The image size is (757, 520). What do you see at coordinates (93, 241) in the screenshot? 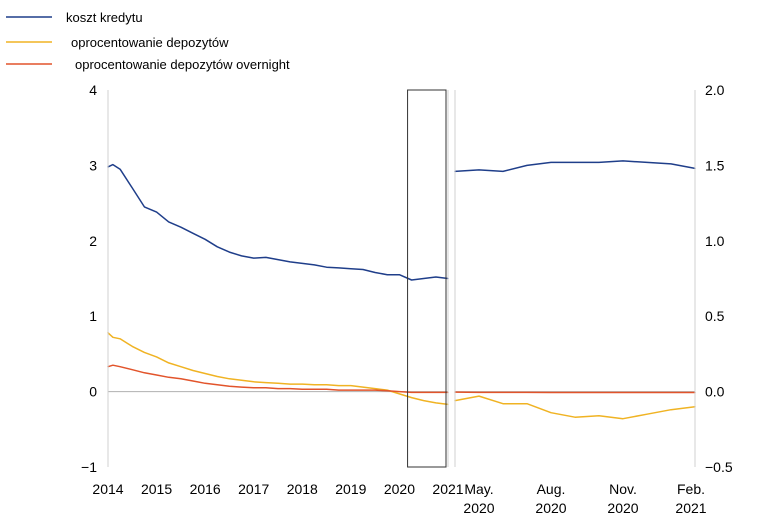
I see `left-y-tick-label: 2` at bounding box center [93, 241].